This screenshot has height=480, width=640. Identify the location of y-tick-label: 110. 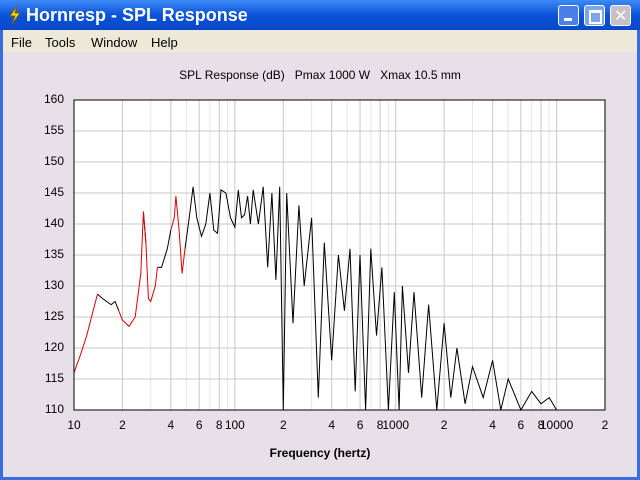
(54, 409).